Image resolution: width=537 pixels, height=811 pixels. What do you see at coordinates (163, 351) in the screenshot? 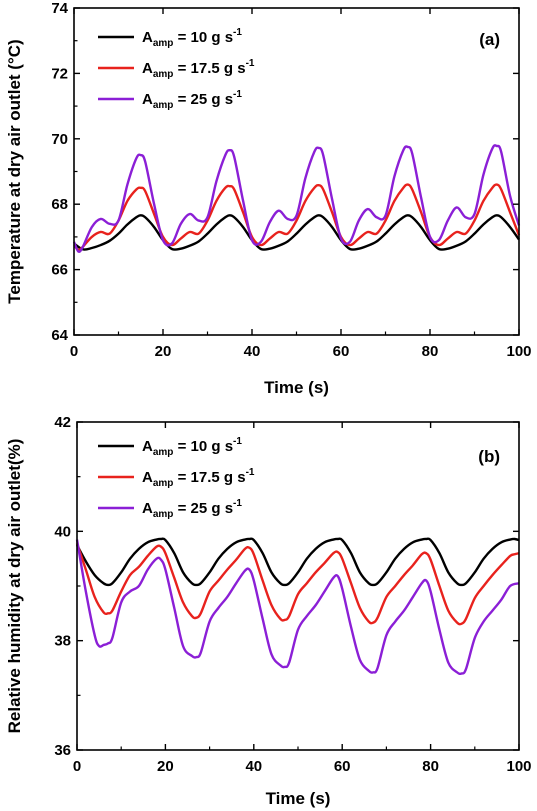
I see `panel-a-x-tick-label-1: 20` at bounding box center [163, 351].